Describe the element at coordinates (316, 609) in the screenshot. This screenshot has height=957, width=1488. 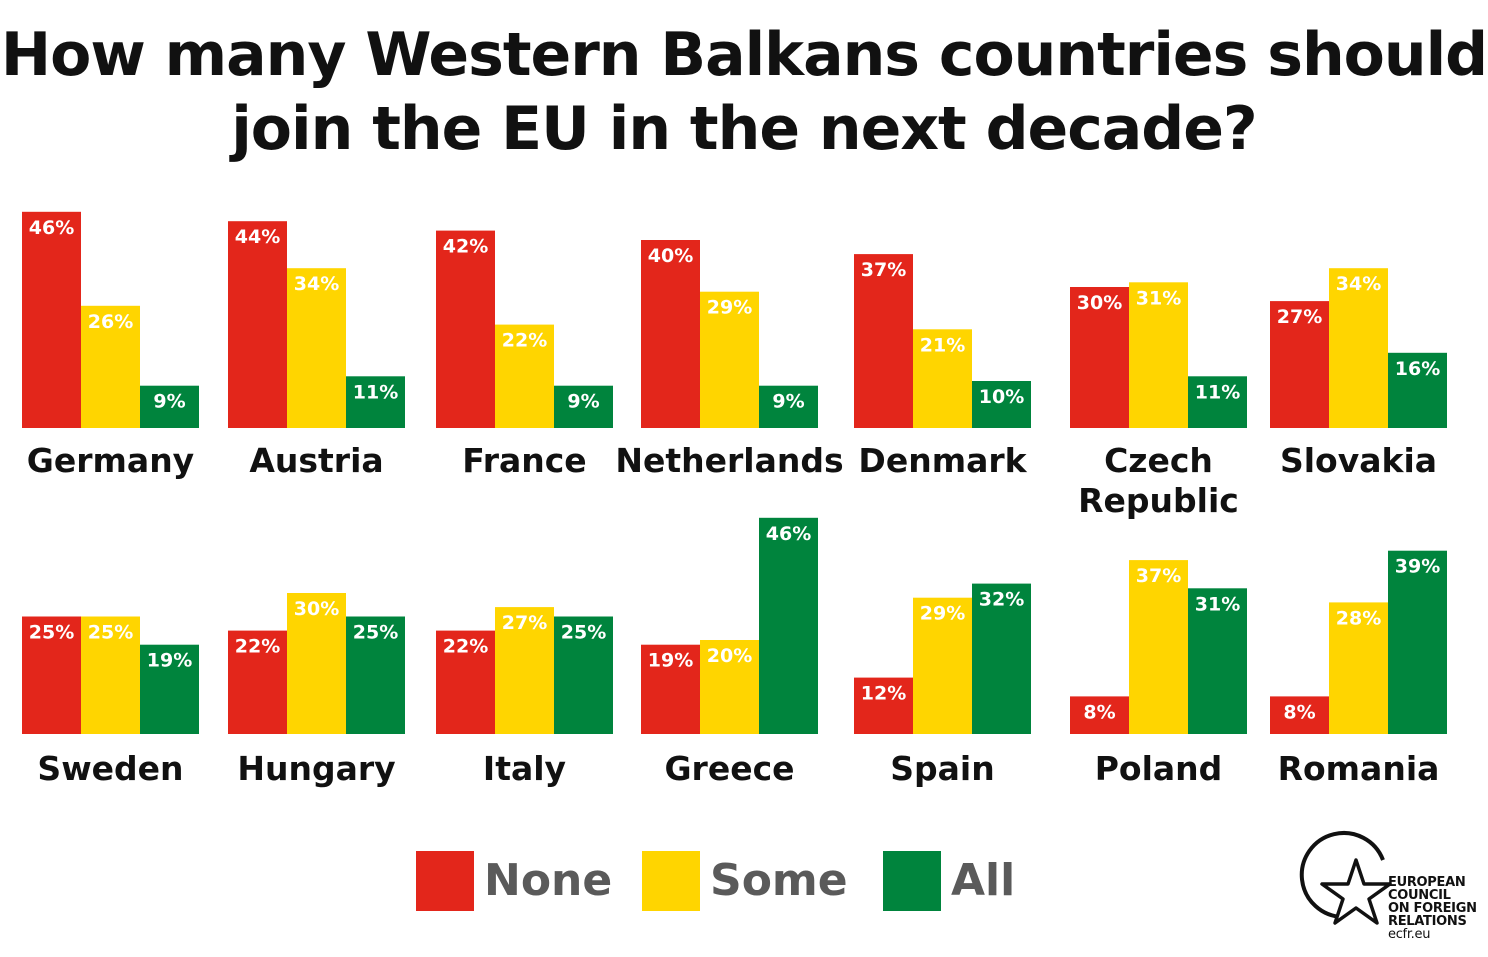
I see `data-label-hungary-some: 30%` at that location.